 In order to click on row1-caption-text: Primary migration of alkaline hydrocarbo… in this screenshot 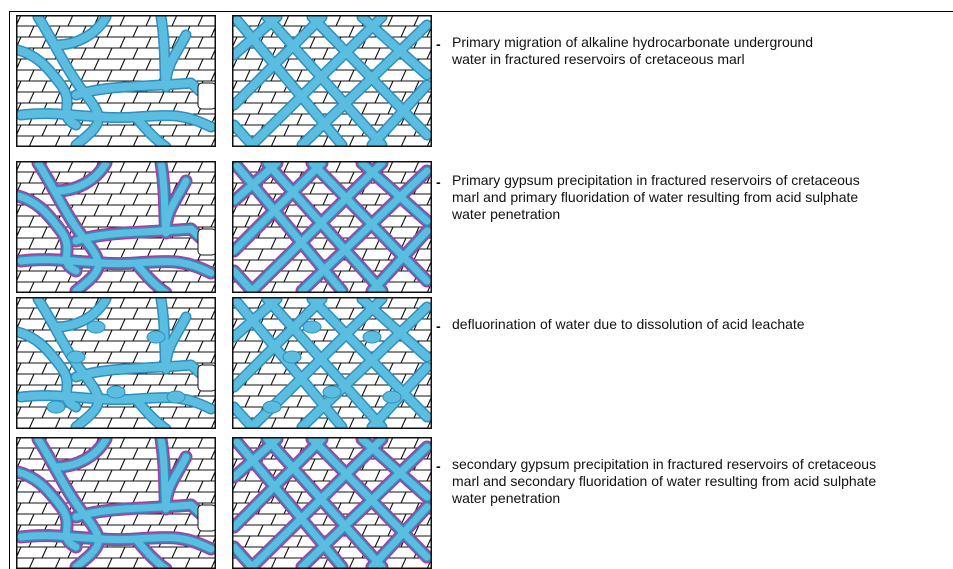, I will do `click(633, 50)`.